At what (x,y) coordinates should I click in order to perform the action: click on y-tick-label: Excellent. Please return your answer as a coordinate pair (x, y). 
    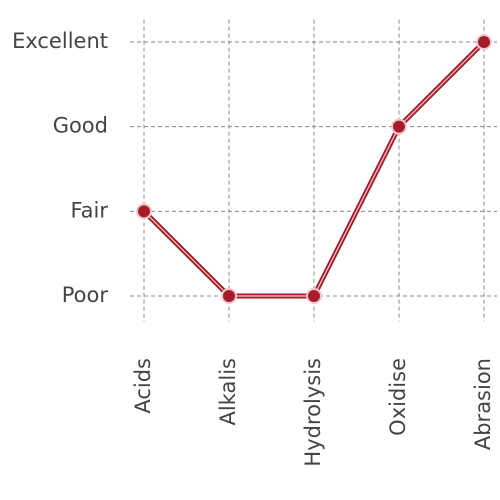
    Looking at the image, I should click on (60, 41).